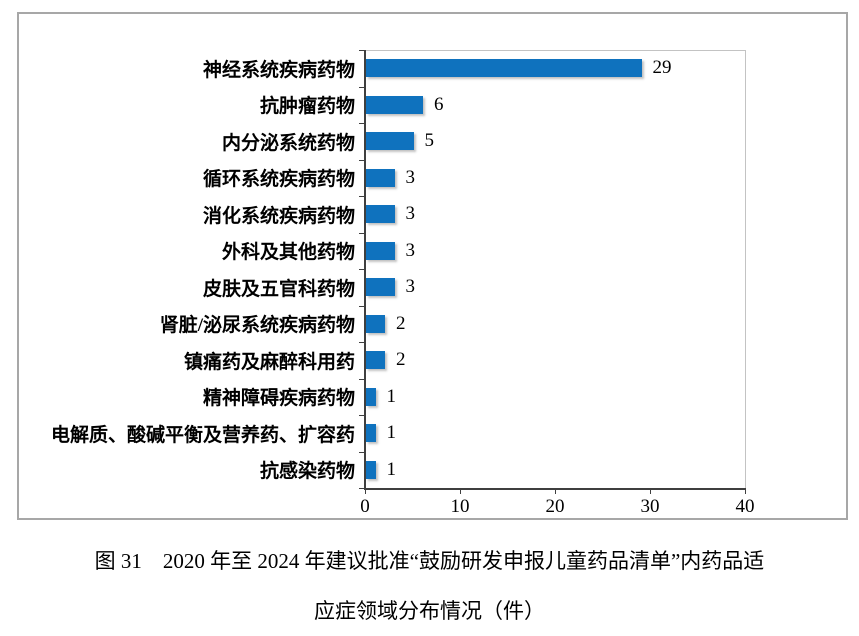  I want to click on x-axis-tick-label: 30, so click(650, 506).